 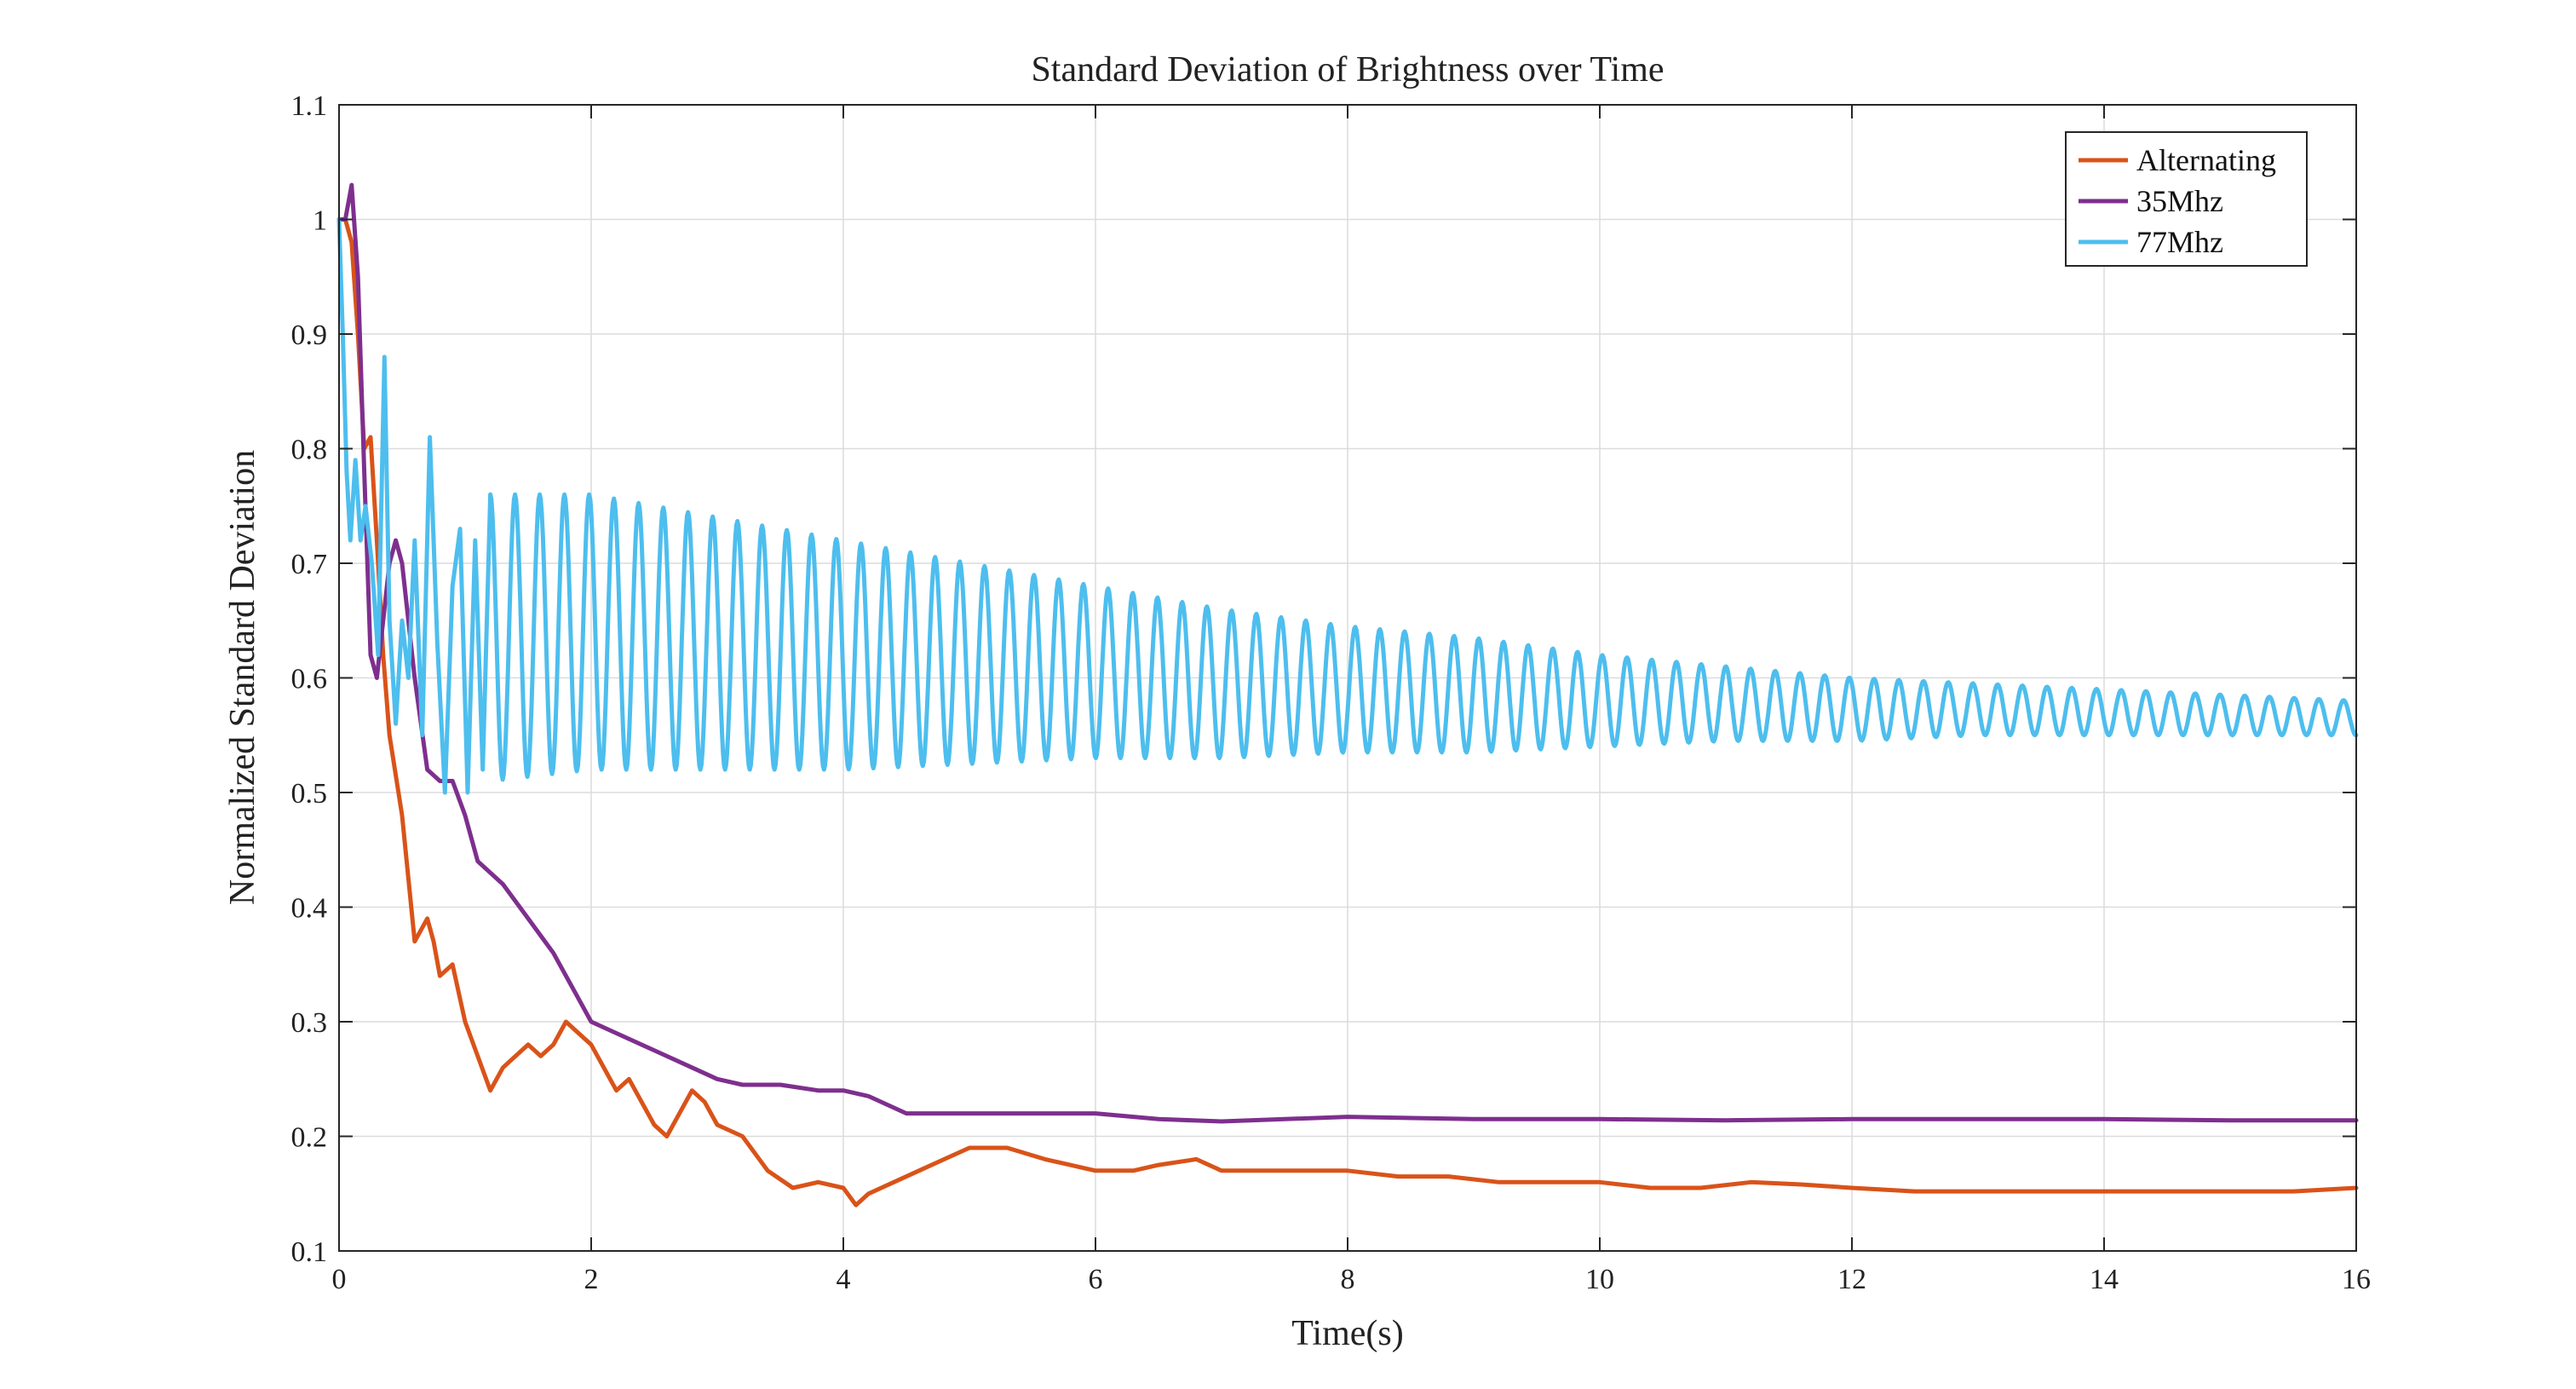 What do you see at coordinates (309, 679) in the screenshot?
I see `y-tick-label: 0.6` at bounding box center [309, 679].